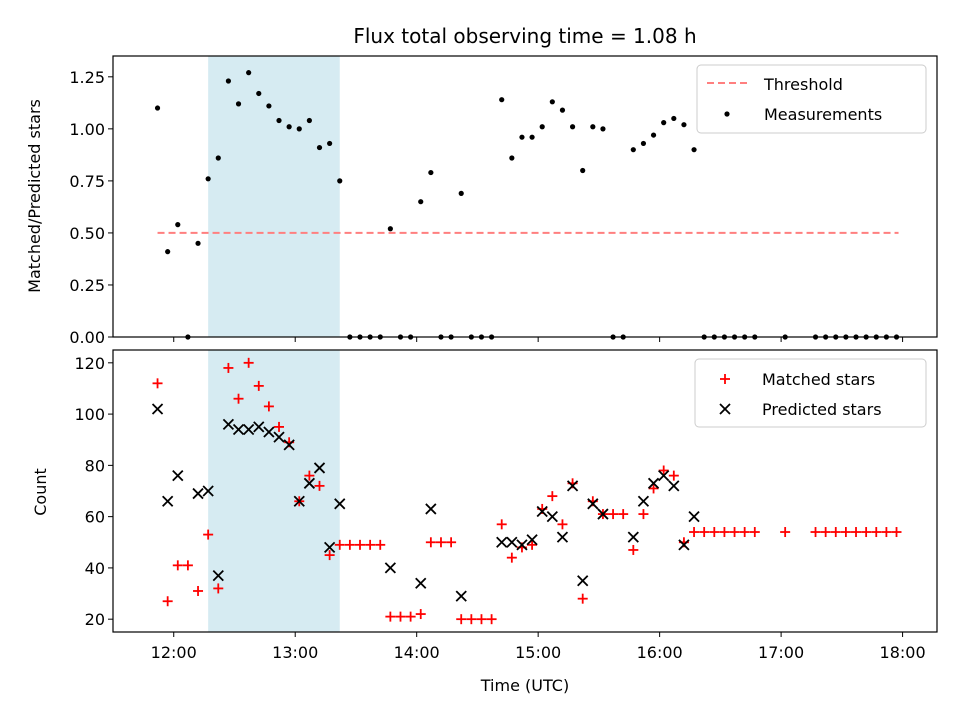 This screenshot has height=720, width=960. Describe the element at coordinates (87, 129) in the screenshot. I see `top-y-tick-label: 1.00` at that location.